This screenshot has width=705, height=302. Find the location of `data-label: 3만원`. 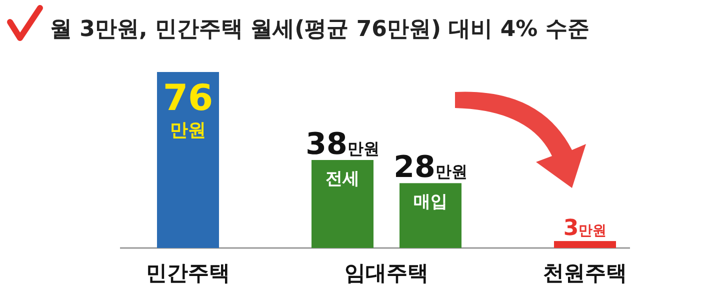

data-label: 3만원 is located at coordinates (585, 229).